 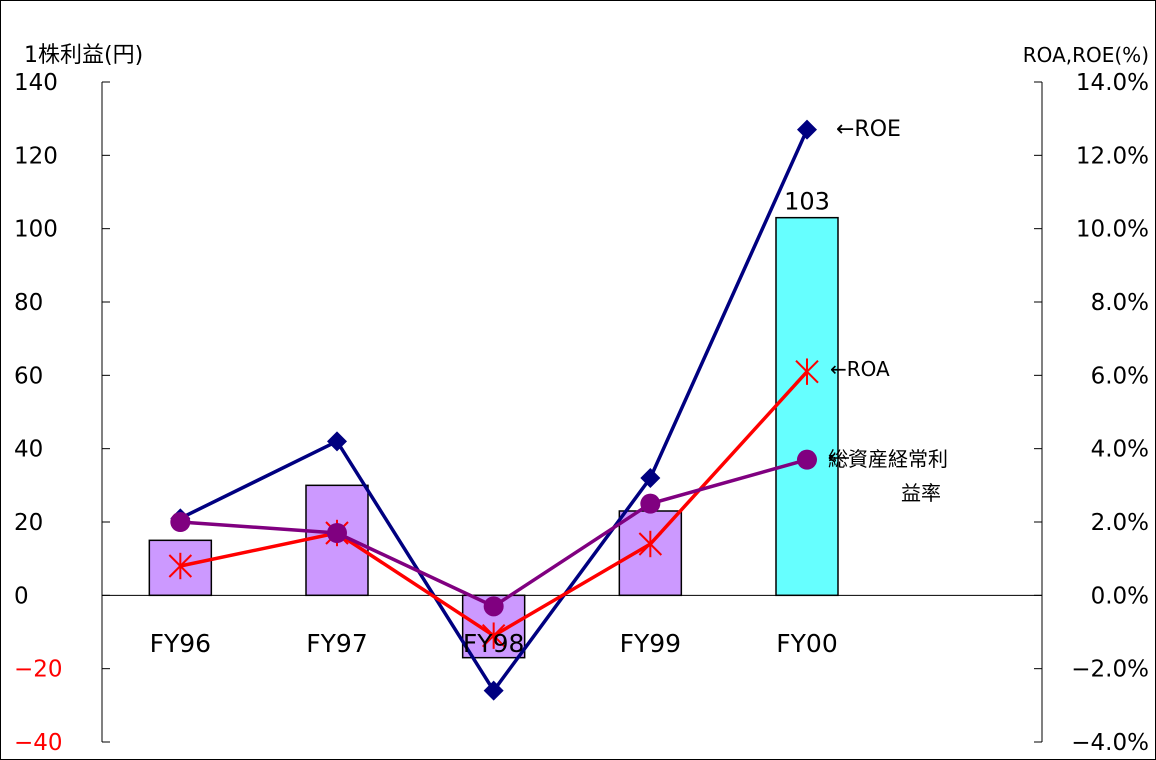 I want to click on left-tick-label: 120, so click(x=36, y=156).